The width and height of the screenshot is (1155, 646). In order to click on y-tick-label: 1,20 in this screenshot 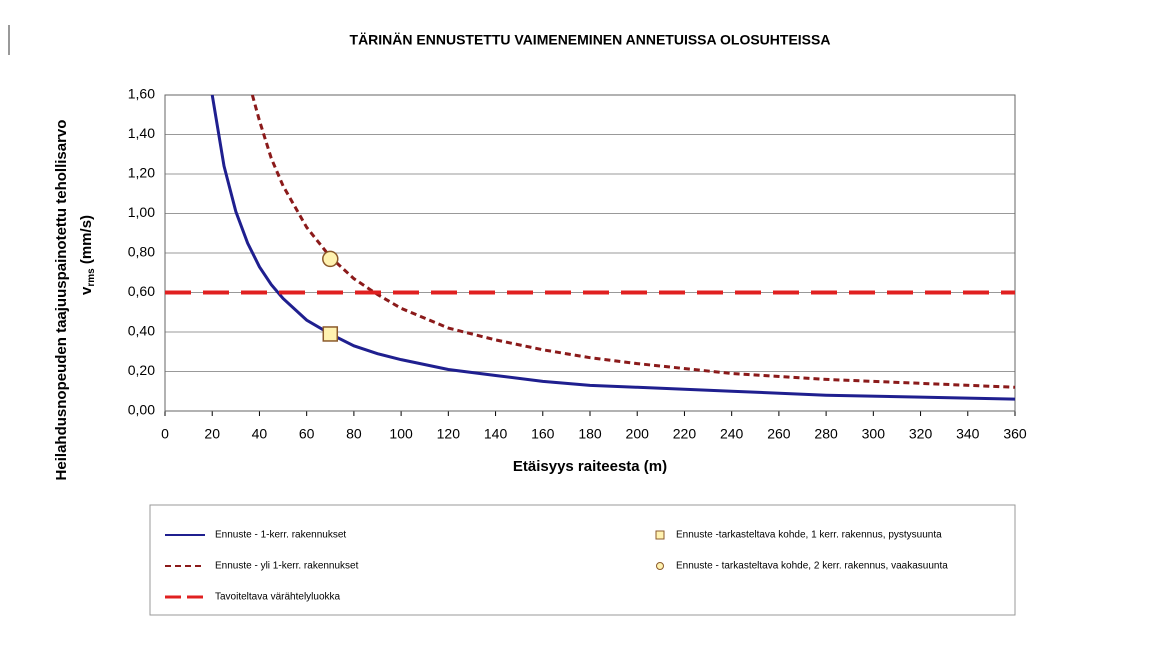, I will do `click(141, 173)`.